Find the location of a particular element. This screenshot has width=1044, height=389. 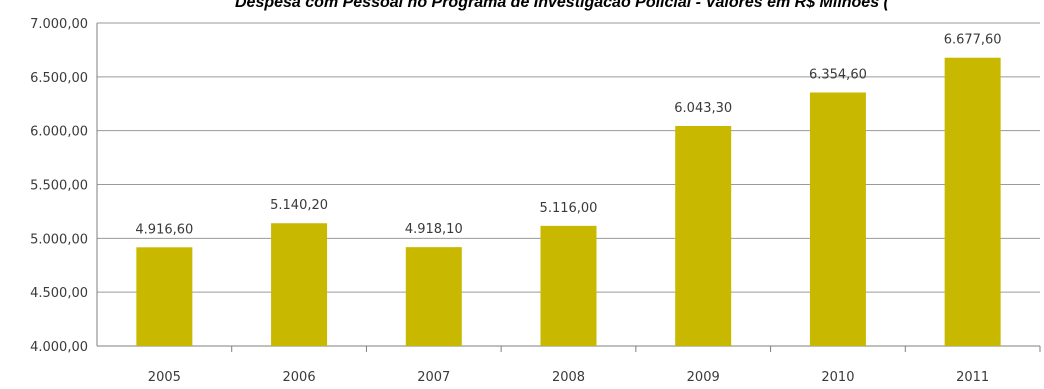

data-label: 6.043,30 is located at coordinates (703, 108).